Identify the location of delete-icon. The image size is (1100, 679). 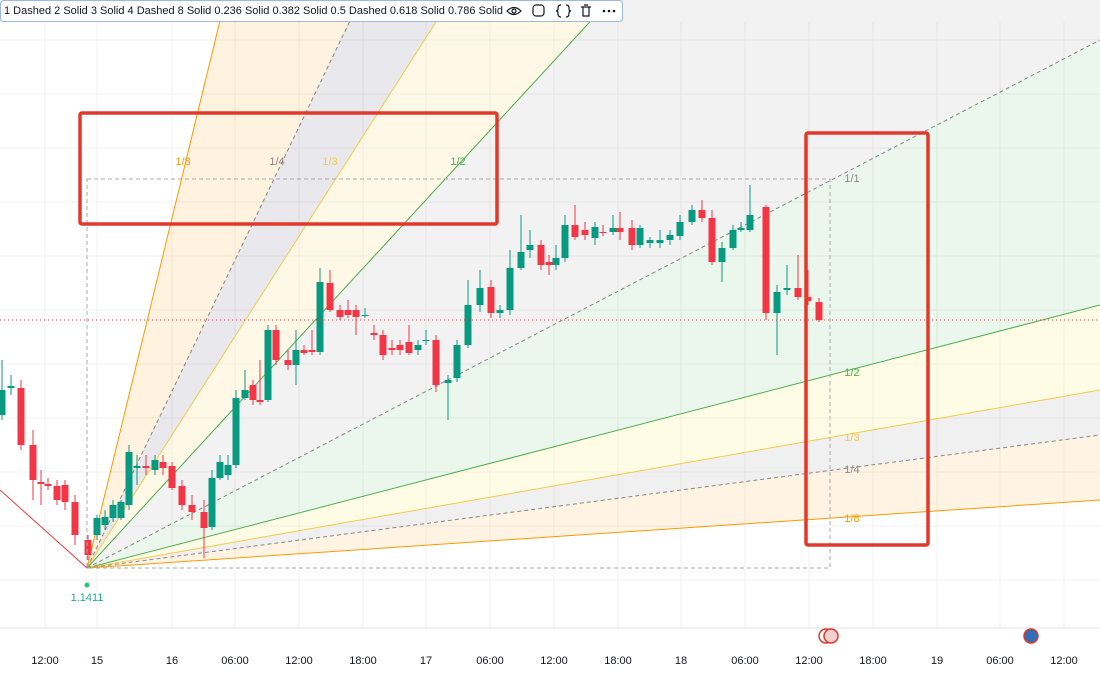
(586, 10).